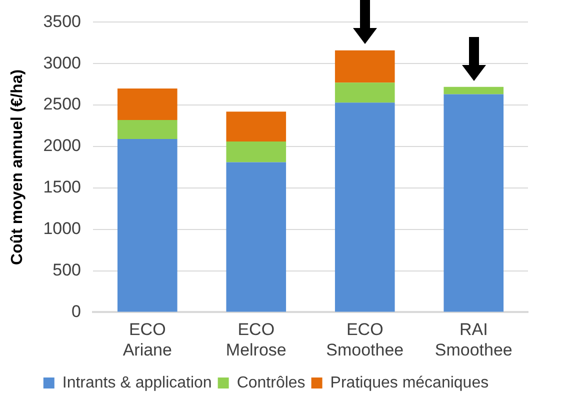  Describe the element at coordinates (256, 340) in the screenshot. I see `x-tick-label: ECO Melrose` at that location.